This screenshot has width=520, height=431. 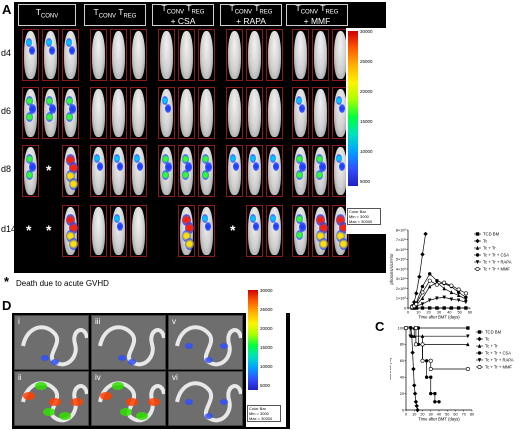 What do you see at coordinates (20, 377) in the screenshot?
I see `tile-label: ii` at bounding box center [20, 377].